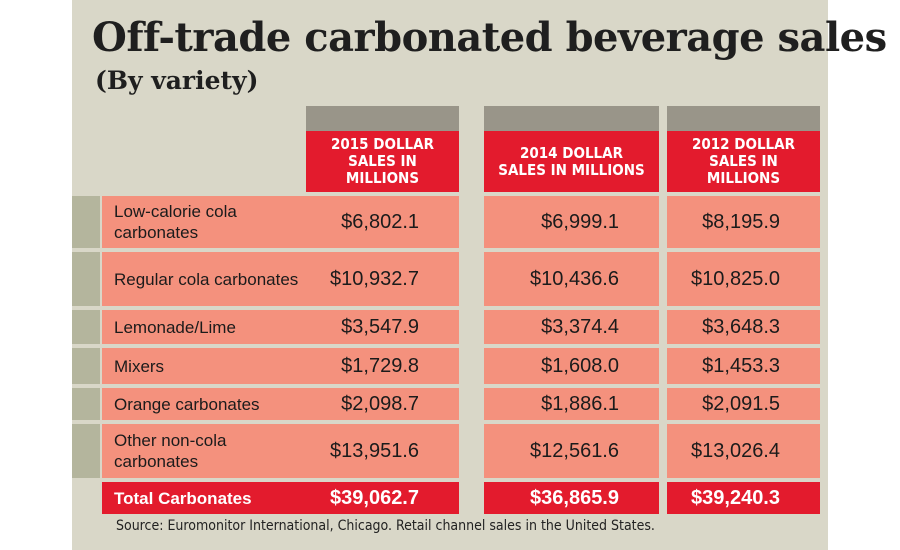 The image size is (900, 550). I want to click on table-cell: $2,098.7, so click(382, 404).